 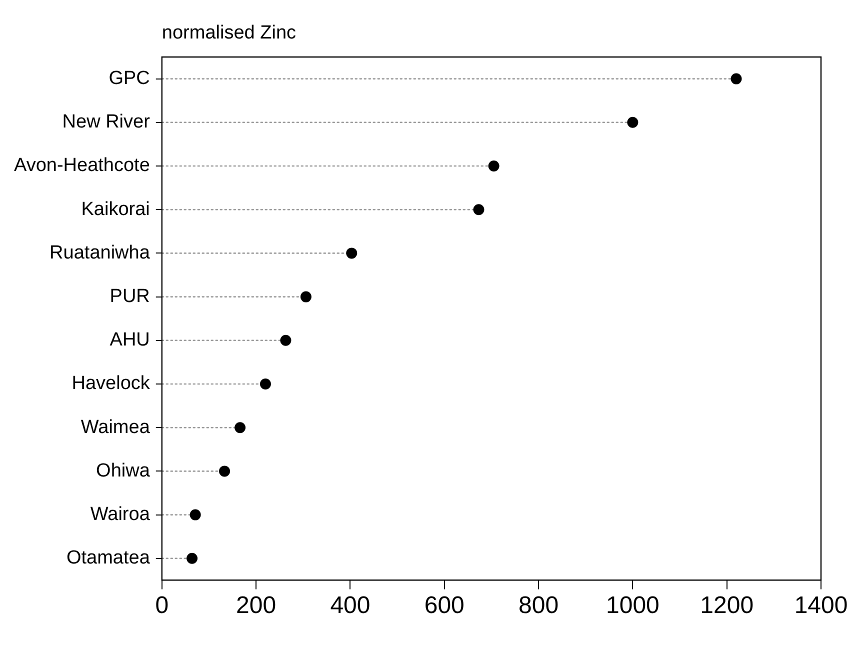 What do you see at coordinates (256, 606) in the screenshot?
I see `x-tick-label: 200` at bounding box center [256, 606].